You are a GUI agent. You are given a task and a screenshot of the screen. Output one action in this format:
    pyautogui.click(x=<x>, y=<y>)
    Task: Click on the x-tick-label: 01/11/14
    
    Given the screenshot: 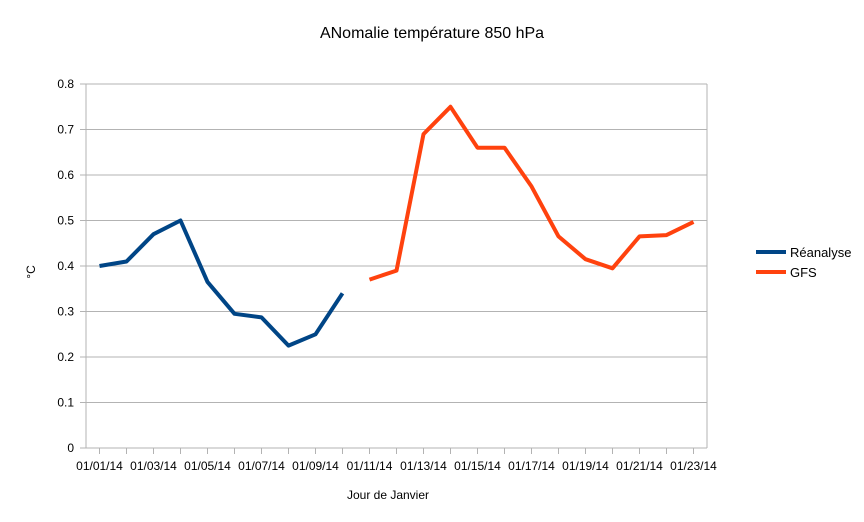 What is the action you would take?
    pyautogui.click(x=370, y=466)
    